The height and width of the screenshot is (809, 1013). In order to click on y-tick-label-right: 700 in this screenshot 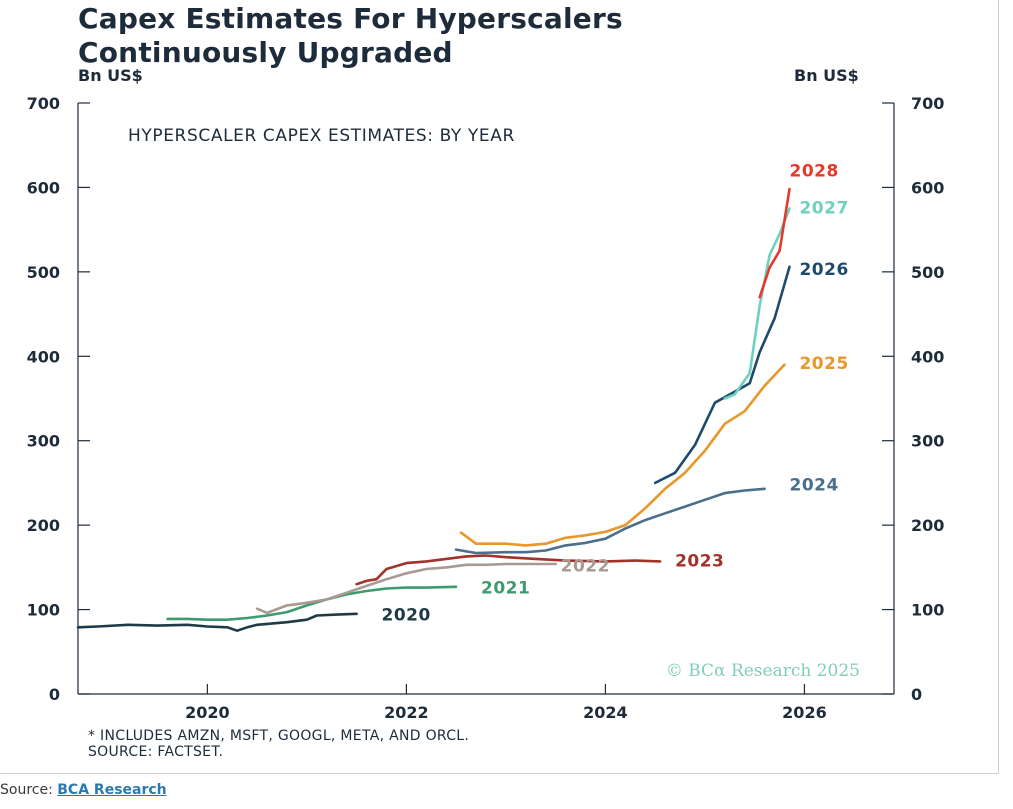, I will do `click(927, 103)`.